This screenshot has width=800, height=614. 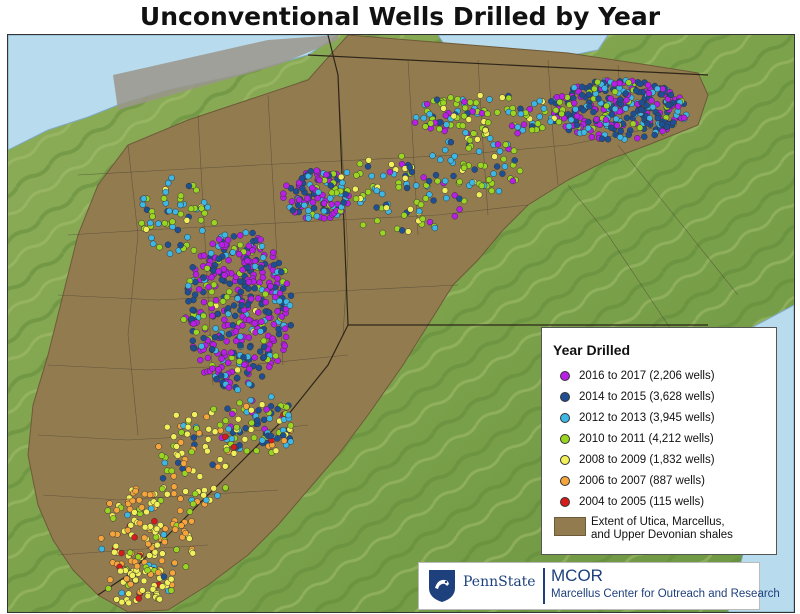 What do you see at coordinates (637, 376) in the screenshot?
I see `legend-item: 2016 to 2017 (2,206 wells)` at bounding box center [637, 376].